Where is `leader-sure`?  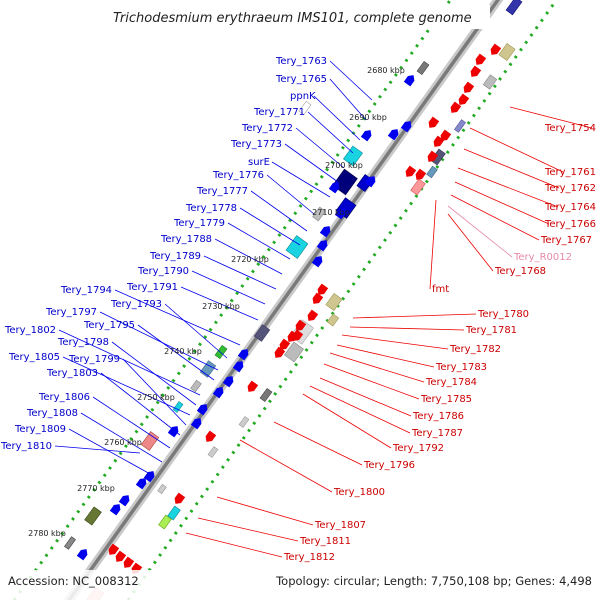
leader-sure is located at coordinates (301, 179).